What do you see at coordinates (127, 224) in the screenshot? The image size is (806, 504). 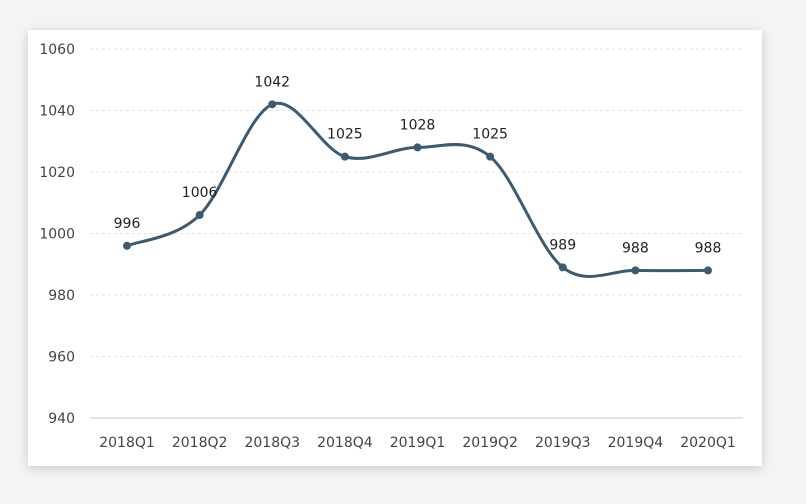 I see `data-label: 996` at bounding box center [127, 224].